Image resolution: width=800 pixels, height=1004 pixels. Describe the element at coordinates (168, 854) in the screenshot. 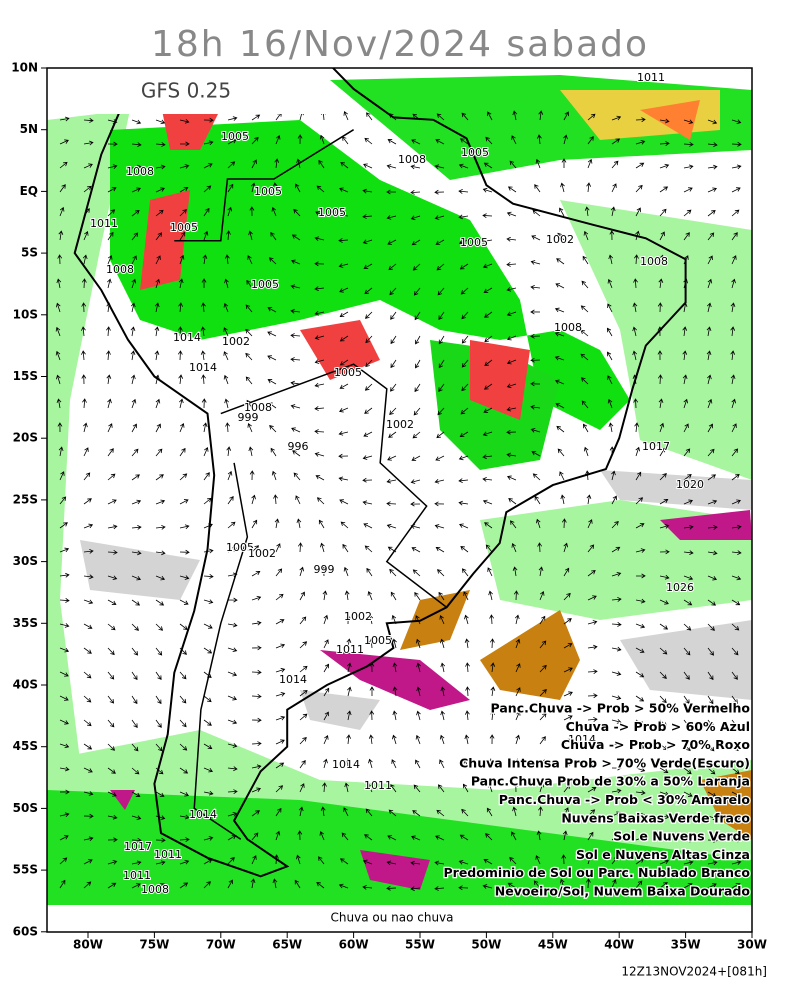

I see `isobar-label: 1011` at that location.